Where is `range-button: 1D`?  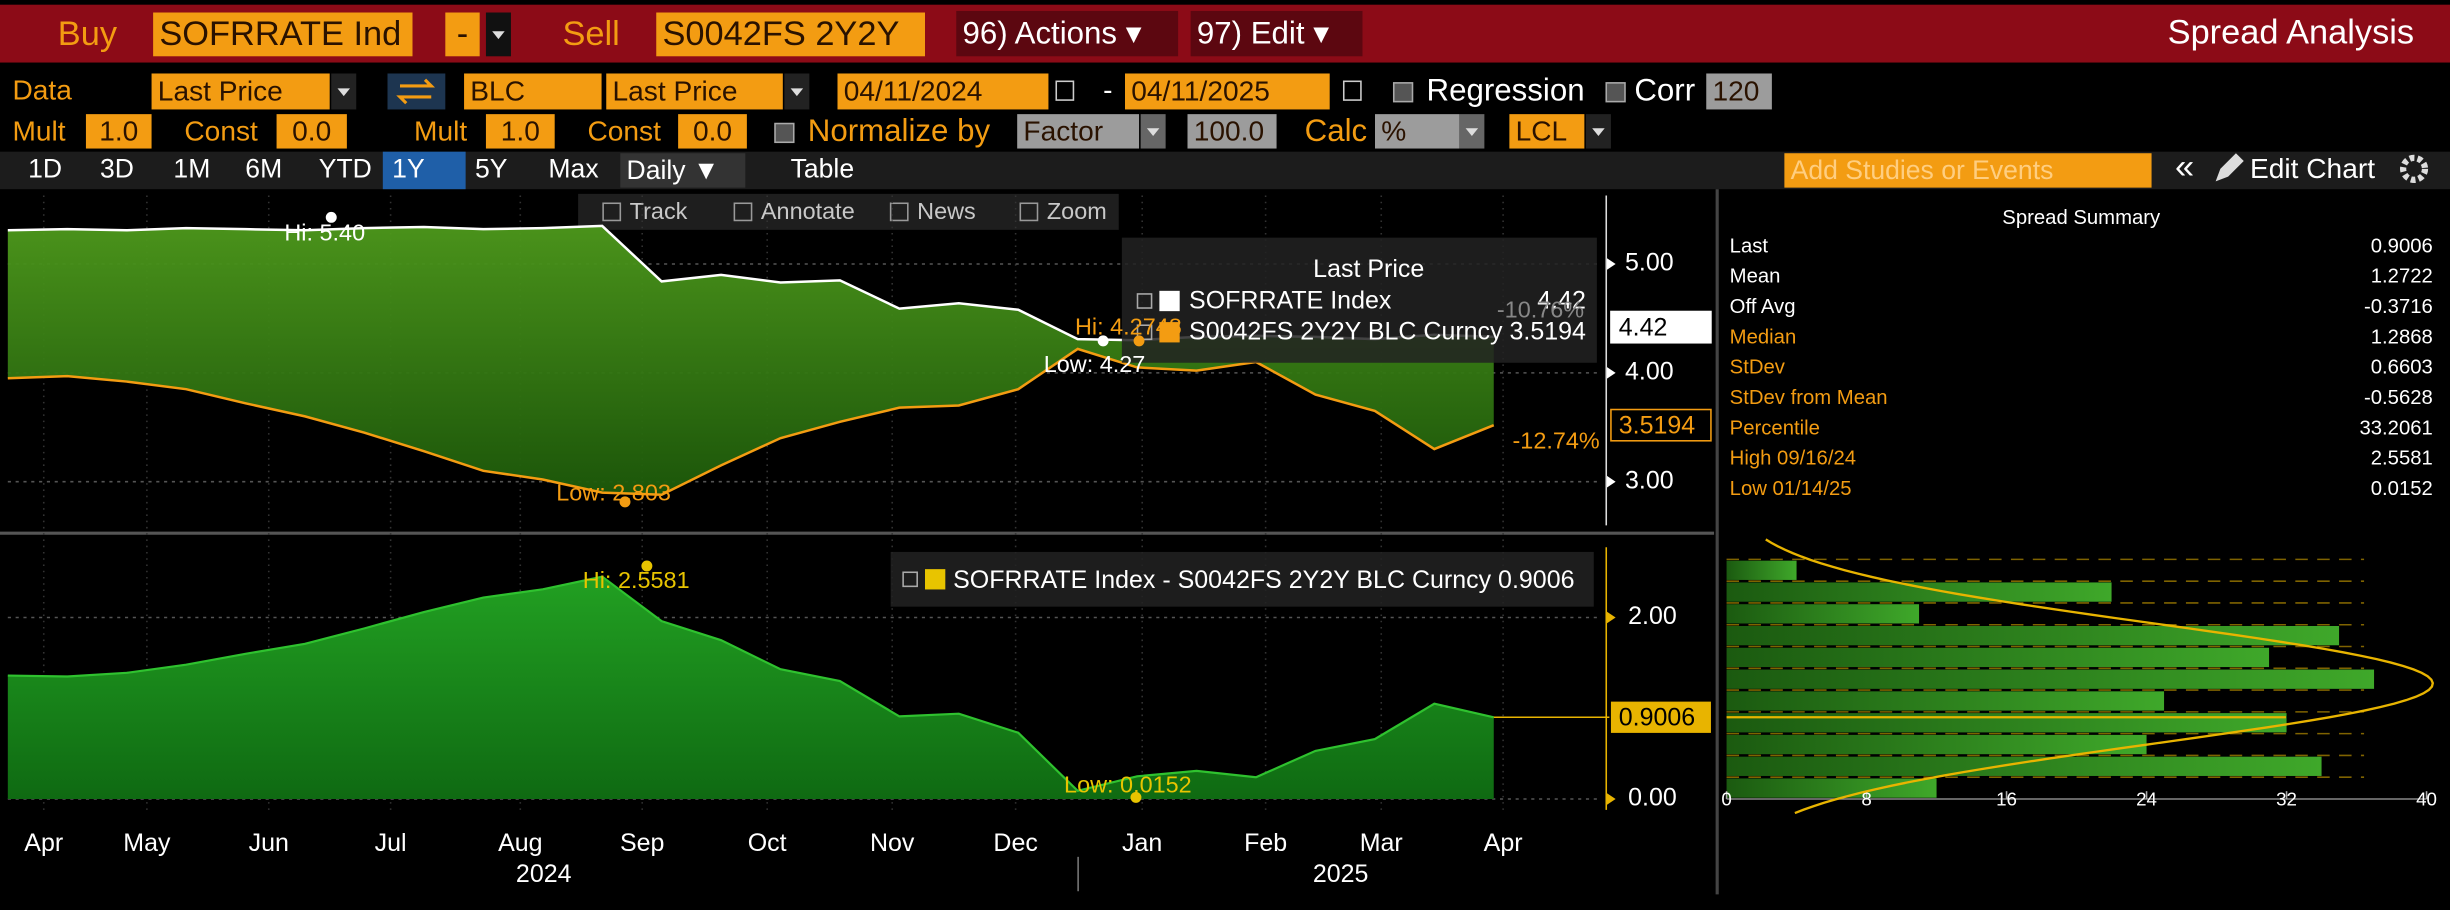 range-button: 1D is located at coordinates (45, 168).